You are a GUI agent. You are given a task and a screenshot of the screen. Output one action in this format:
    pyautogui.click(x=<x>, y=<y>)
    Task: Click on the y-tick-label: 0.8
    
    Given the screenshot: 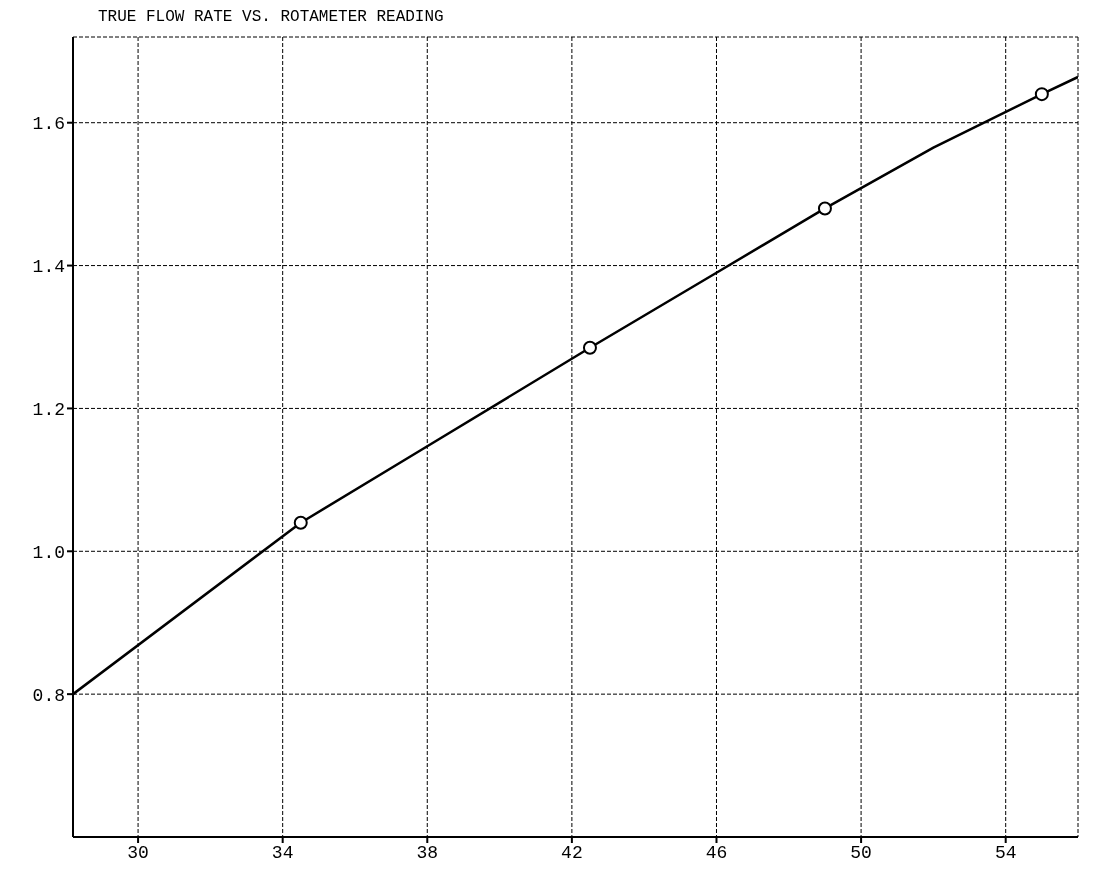 What is the action you would take?
    pyautogui.click(x=48, y=695)
    